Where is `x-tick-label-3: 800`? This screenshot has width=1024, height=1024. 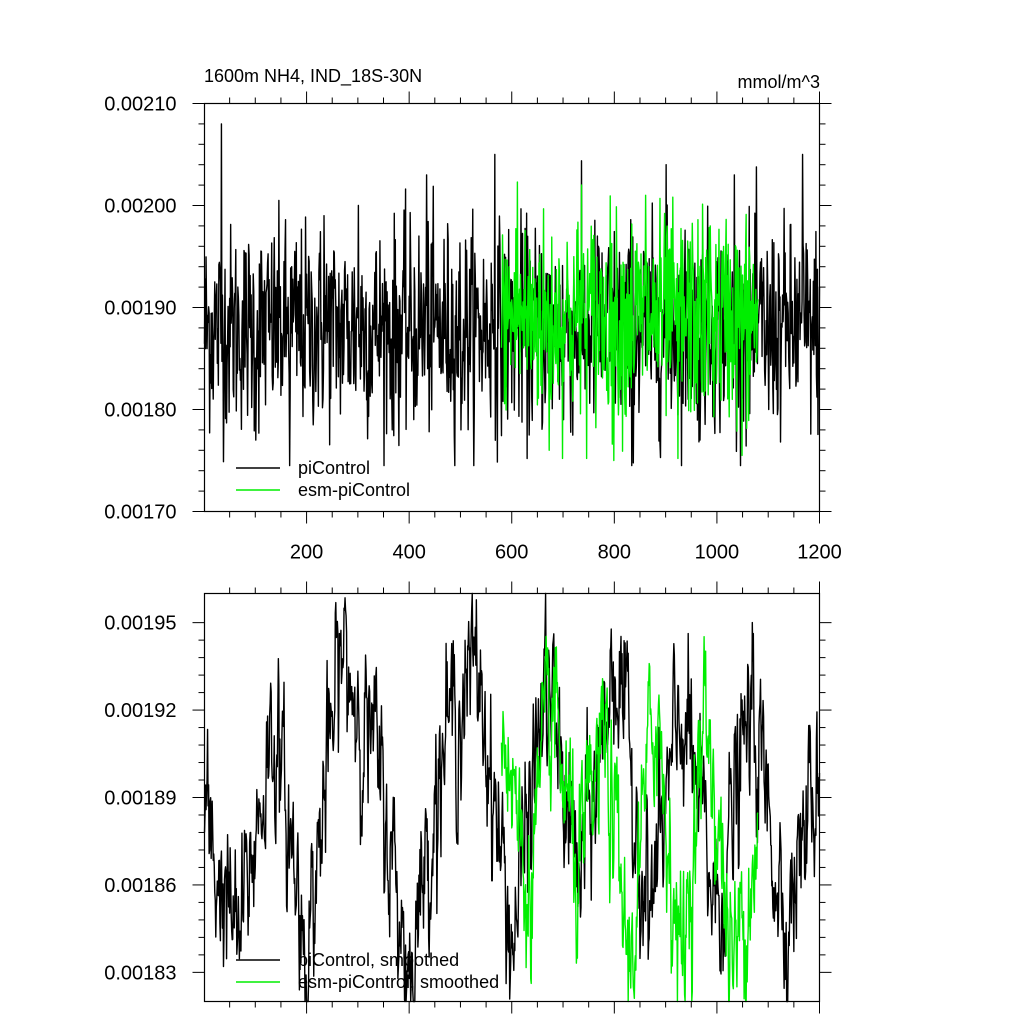
x-tick-label-3: 800 is located at coordinates (614, 553).